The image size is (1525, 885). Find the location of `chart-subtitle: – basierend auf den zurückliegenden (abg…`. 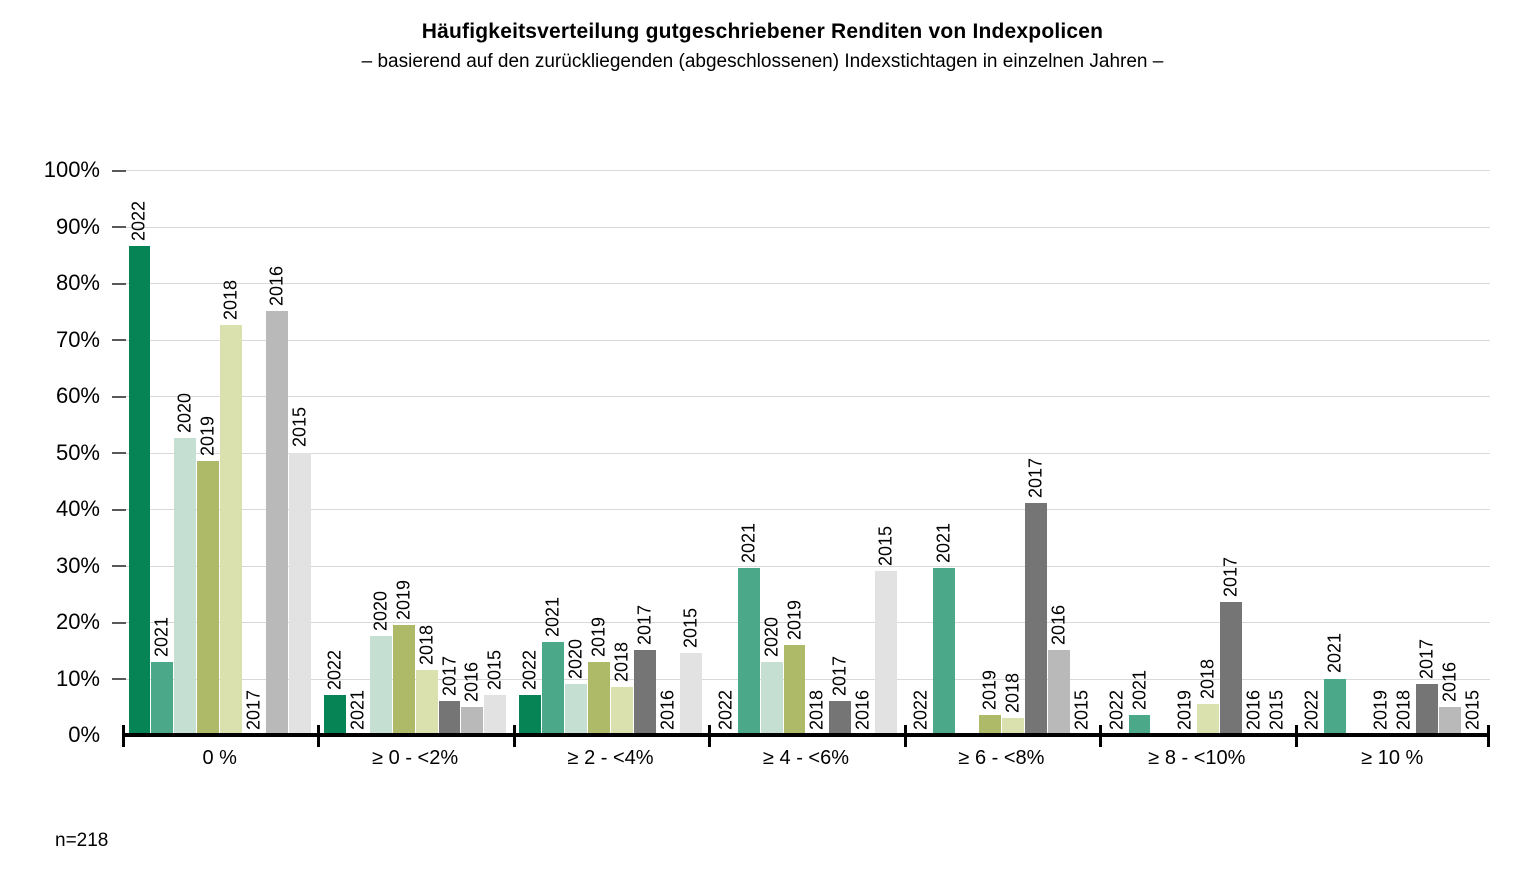

chart-subtitle: – basierend auf den zurückliegenden (abg… is located at coordinates (762, 61).